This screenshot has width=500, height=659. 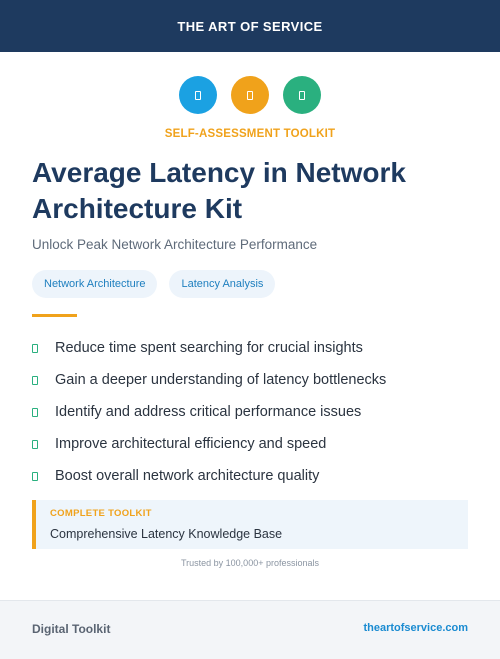 What do you see at coordinates (415, 628) in the screenshot?
I see `website-link: theartofservice.com` at bounding box center [415, 628].